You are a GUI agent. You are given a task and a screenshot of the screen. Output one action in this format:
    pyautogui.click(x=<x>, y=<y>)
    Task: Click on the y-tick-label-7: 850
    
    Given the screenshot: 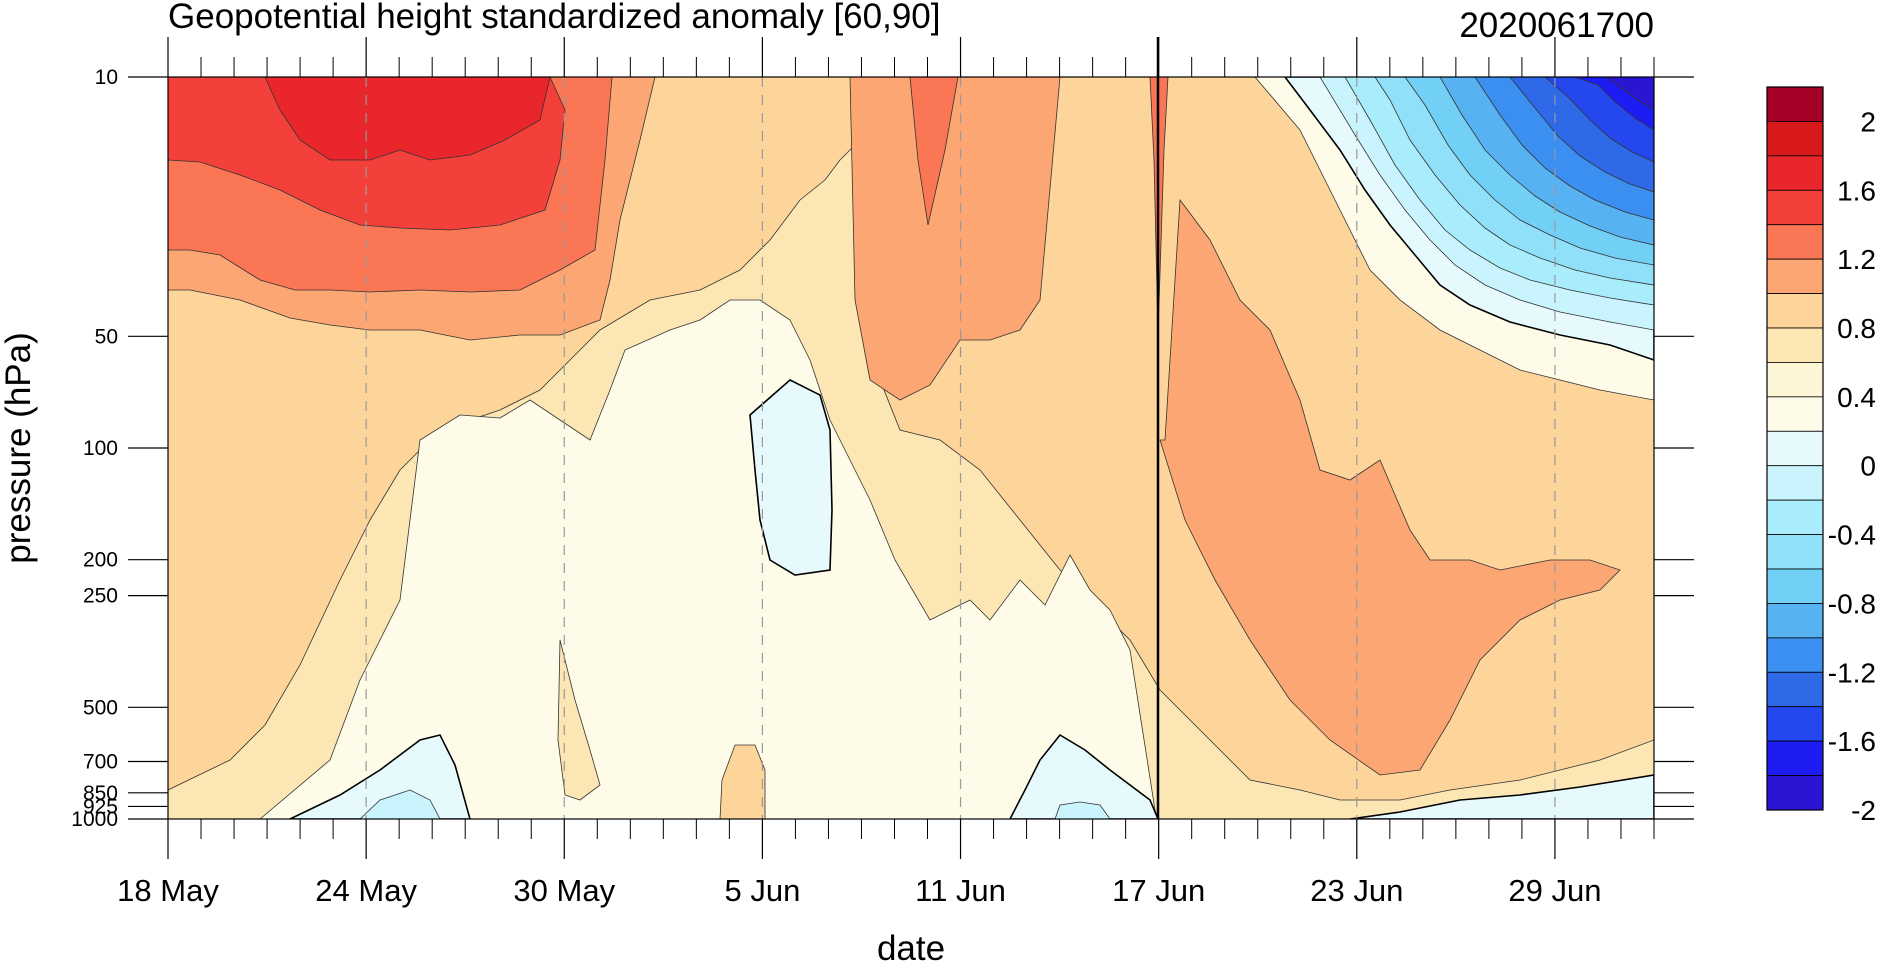 What is the action you would take?
    pyautogui.click(x=100, y=793)
    